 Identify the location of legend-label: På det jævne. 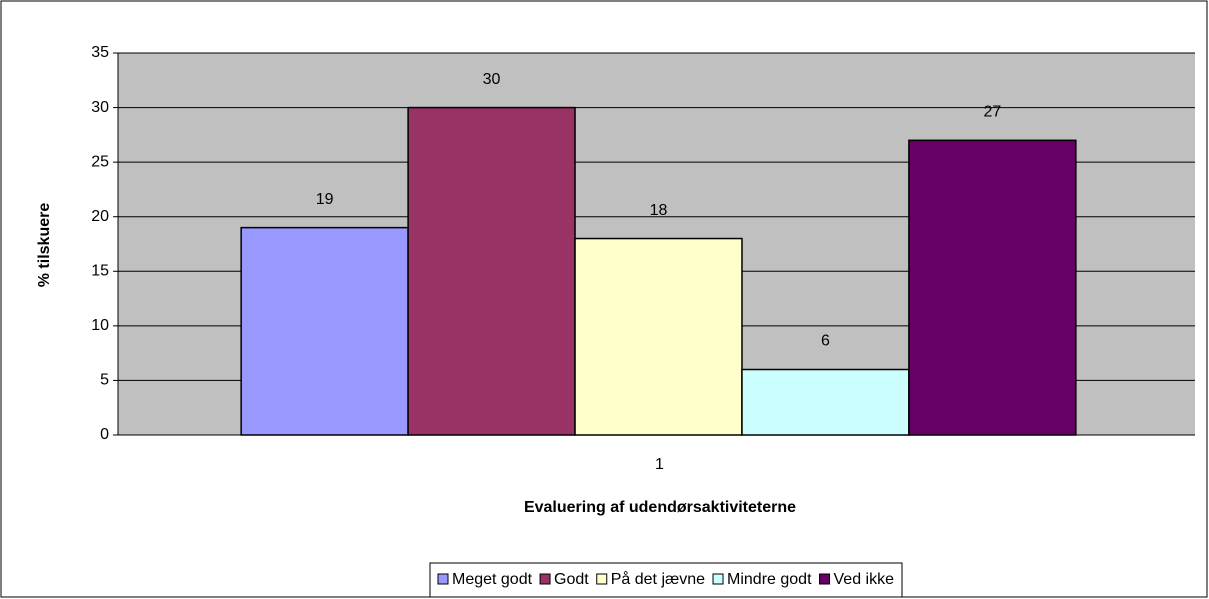
(658, 579).